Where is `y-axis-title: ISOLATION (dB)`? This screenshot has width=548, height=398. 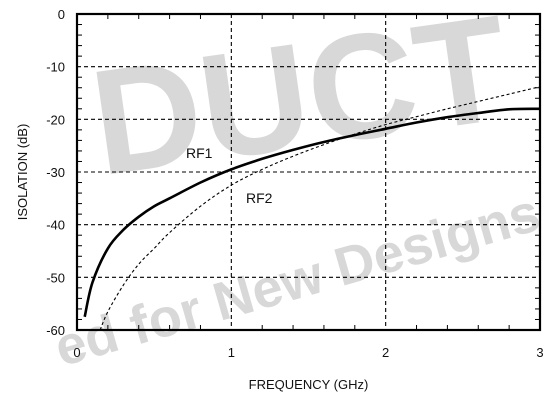
y-axis-title: ISOLATION (dB) is located at coordinates (22, 172).